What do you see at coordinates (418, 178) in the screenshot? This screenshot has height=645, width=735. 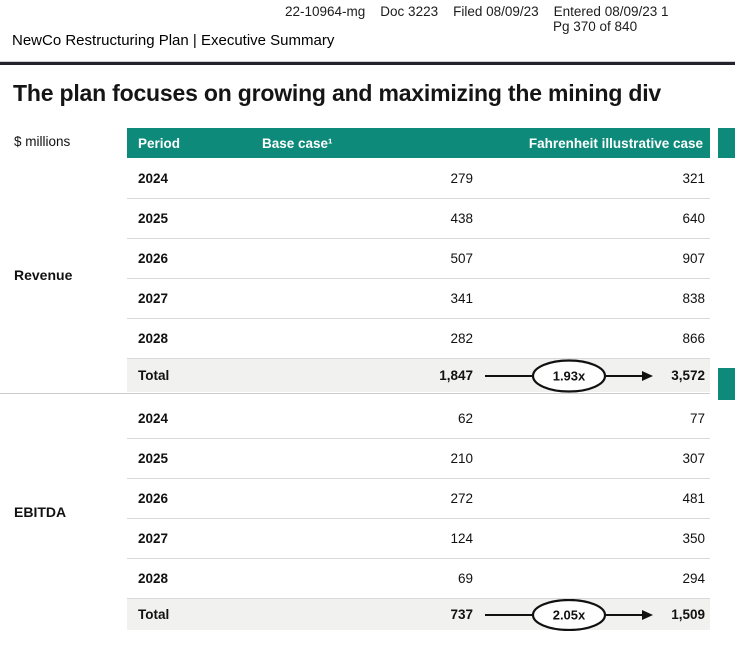 I see `table-row: 2024 279 321` at bounding box center [418, 178].